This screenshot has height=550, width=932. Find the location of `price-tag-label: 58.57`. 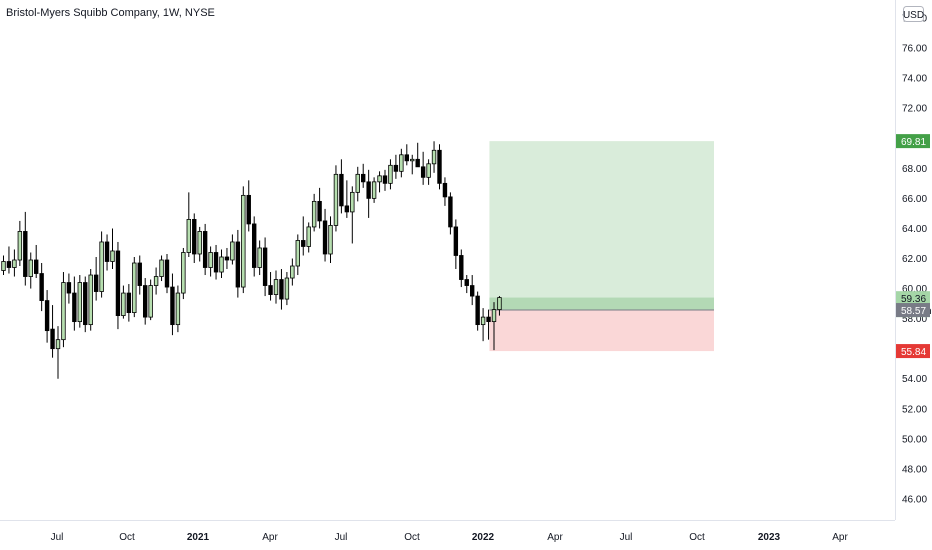

price-tag-label: 58.57 is located at coordinates (913, 311).